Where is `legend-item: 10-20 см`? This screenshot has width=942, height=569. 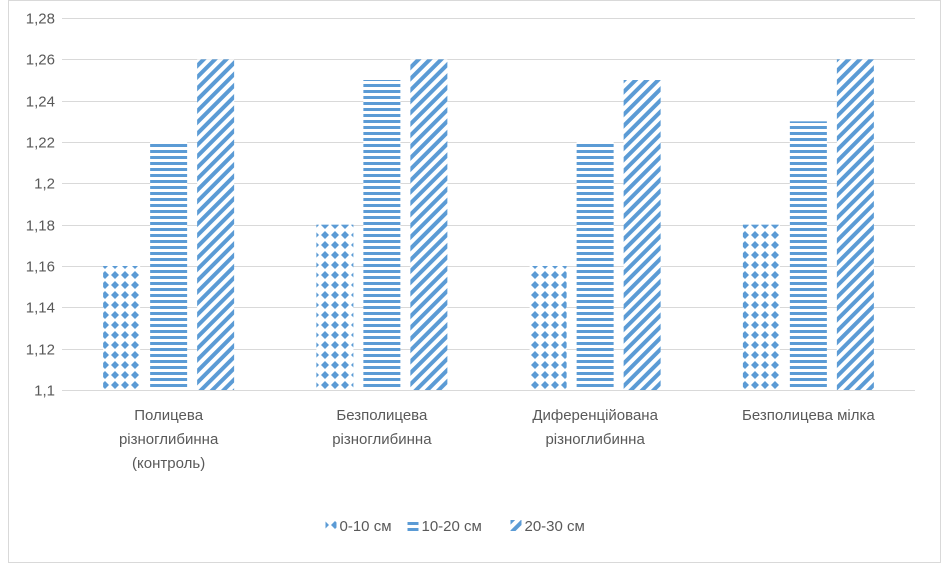 legend-item: 10-20 см is located at coordinates (444, 526).